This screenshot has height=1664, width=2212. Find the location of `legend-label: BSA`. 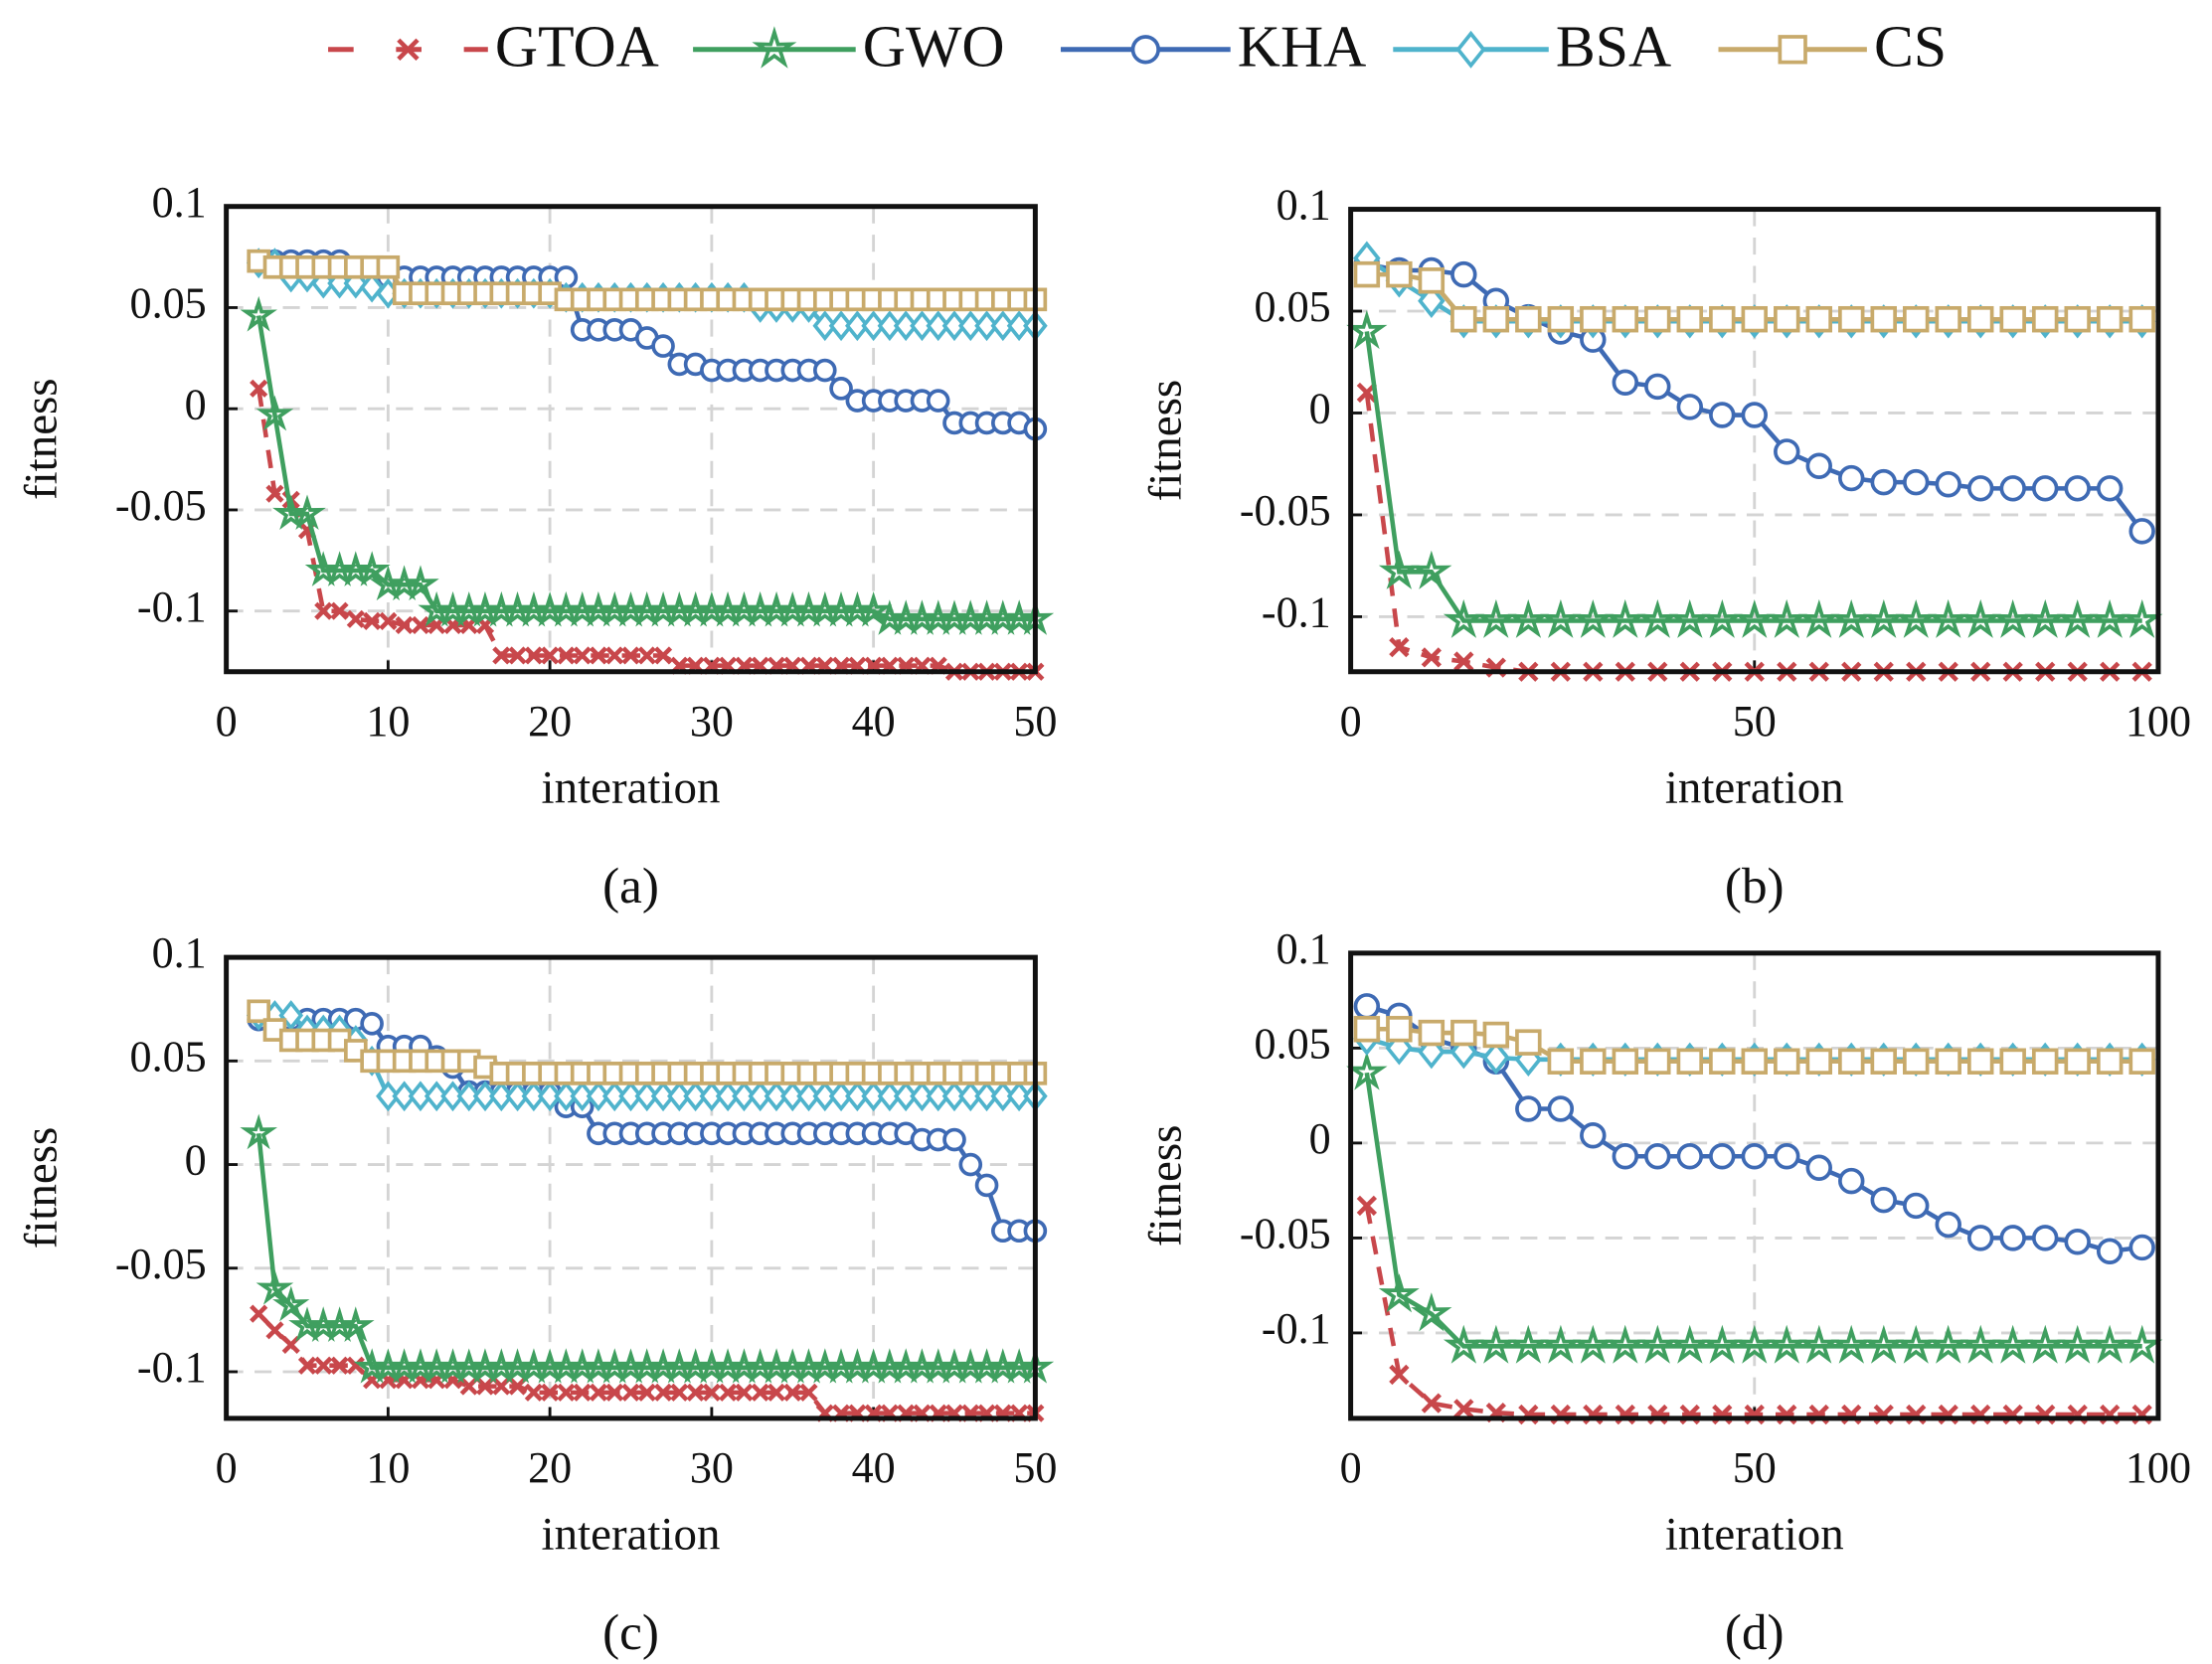

legend-label: BSA is located at coordinates (1613, 46).